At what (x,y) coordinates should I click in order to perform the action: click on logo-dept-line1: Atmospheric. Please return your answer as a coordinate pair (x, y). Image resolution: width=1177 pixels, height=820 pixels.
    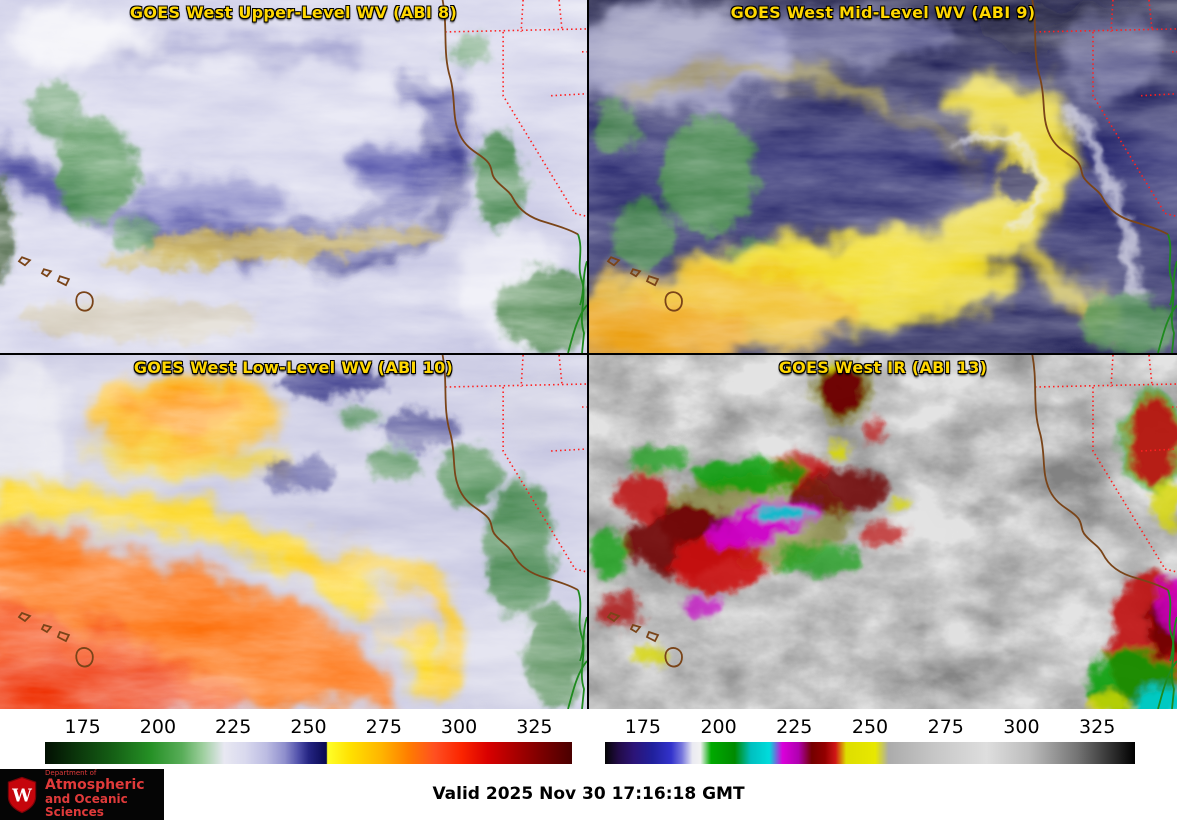
    Looking at the image, I should click on (95, 784).